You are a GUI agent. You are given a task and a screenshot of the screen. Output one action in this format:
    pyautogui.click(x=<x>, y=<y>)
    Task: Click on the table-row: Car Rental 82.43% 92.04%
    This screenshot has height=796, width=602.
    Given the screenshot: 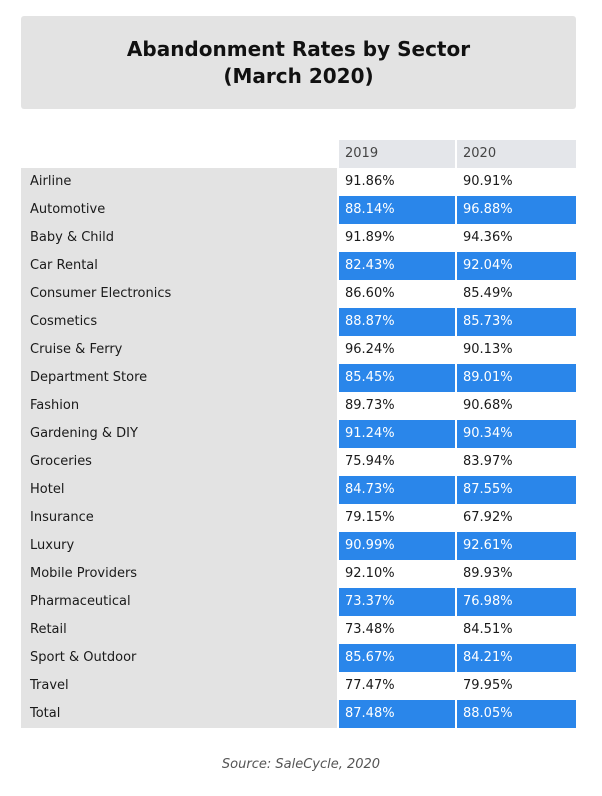 What is the action you would take?
    pyautogui.click(x=298, y=266)
    